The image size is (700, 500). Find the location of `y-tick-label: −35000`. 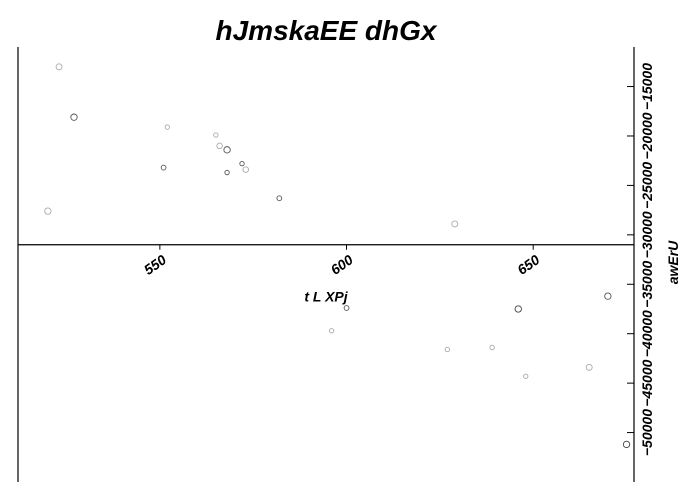

y-tick-label: −35000 is located at coordinates (647, 284).